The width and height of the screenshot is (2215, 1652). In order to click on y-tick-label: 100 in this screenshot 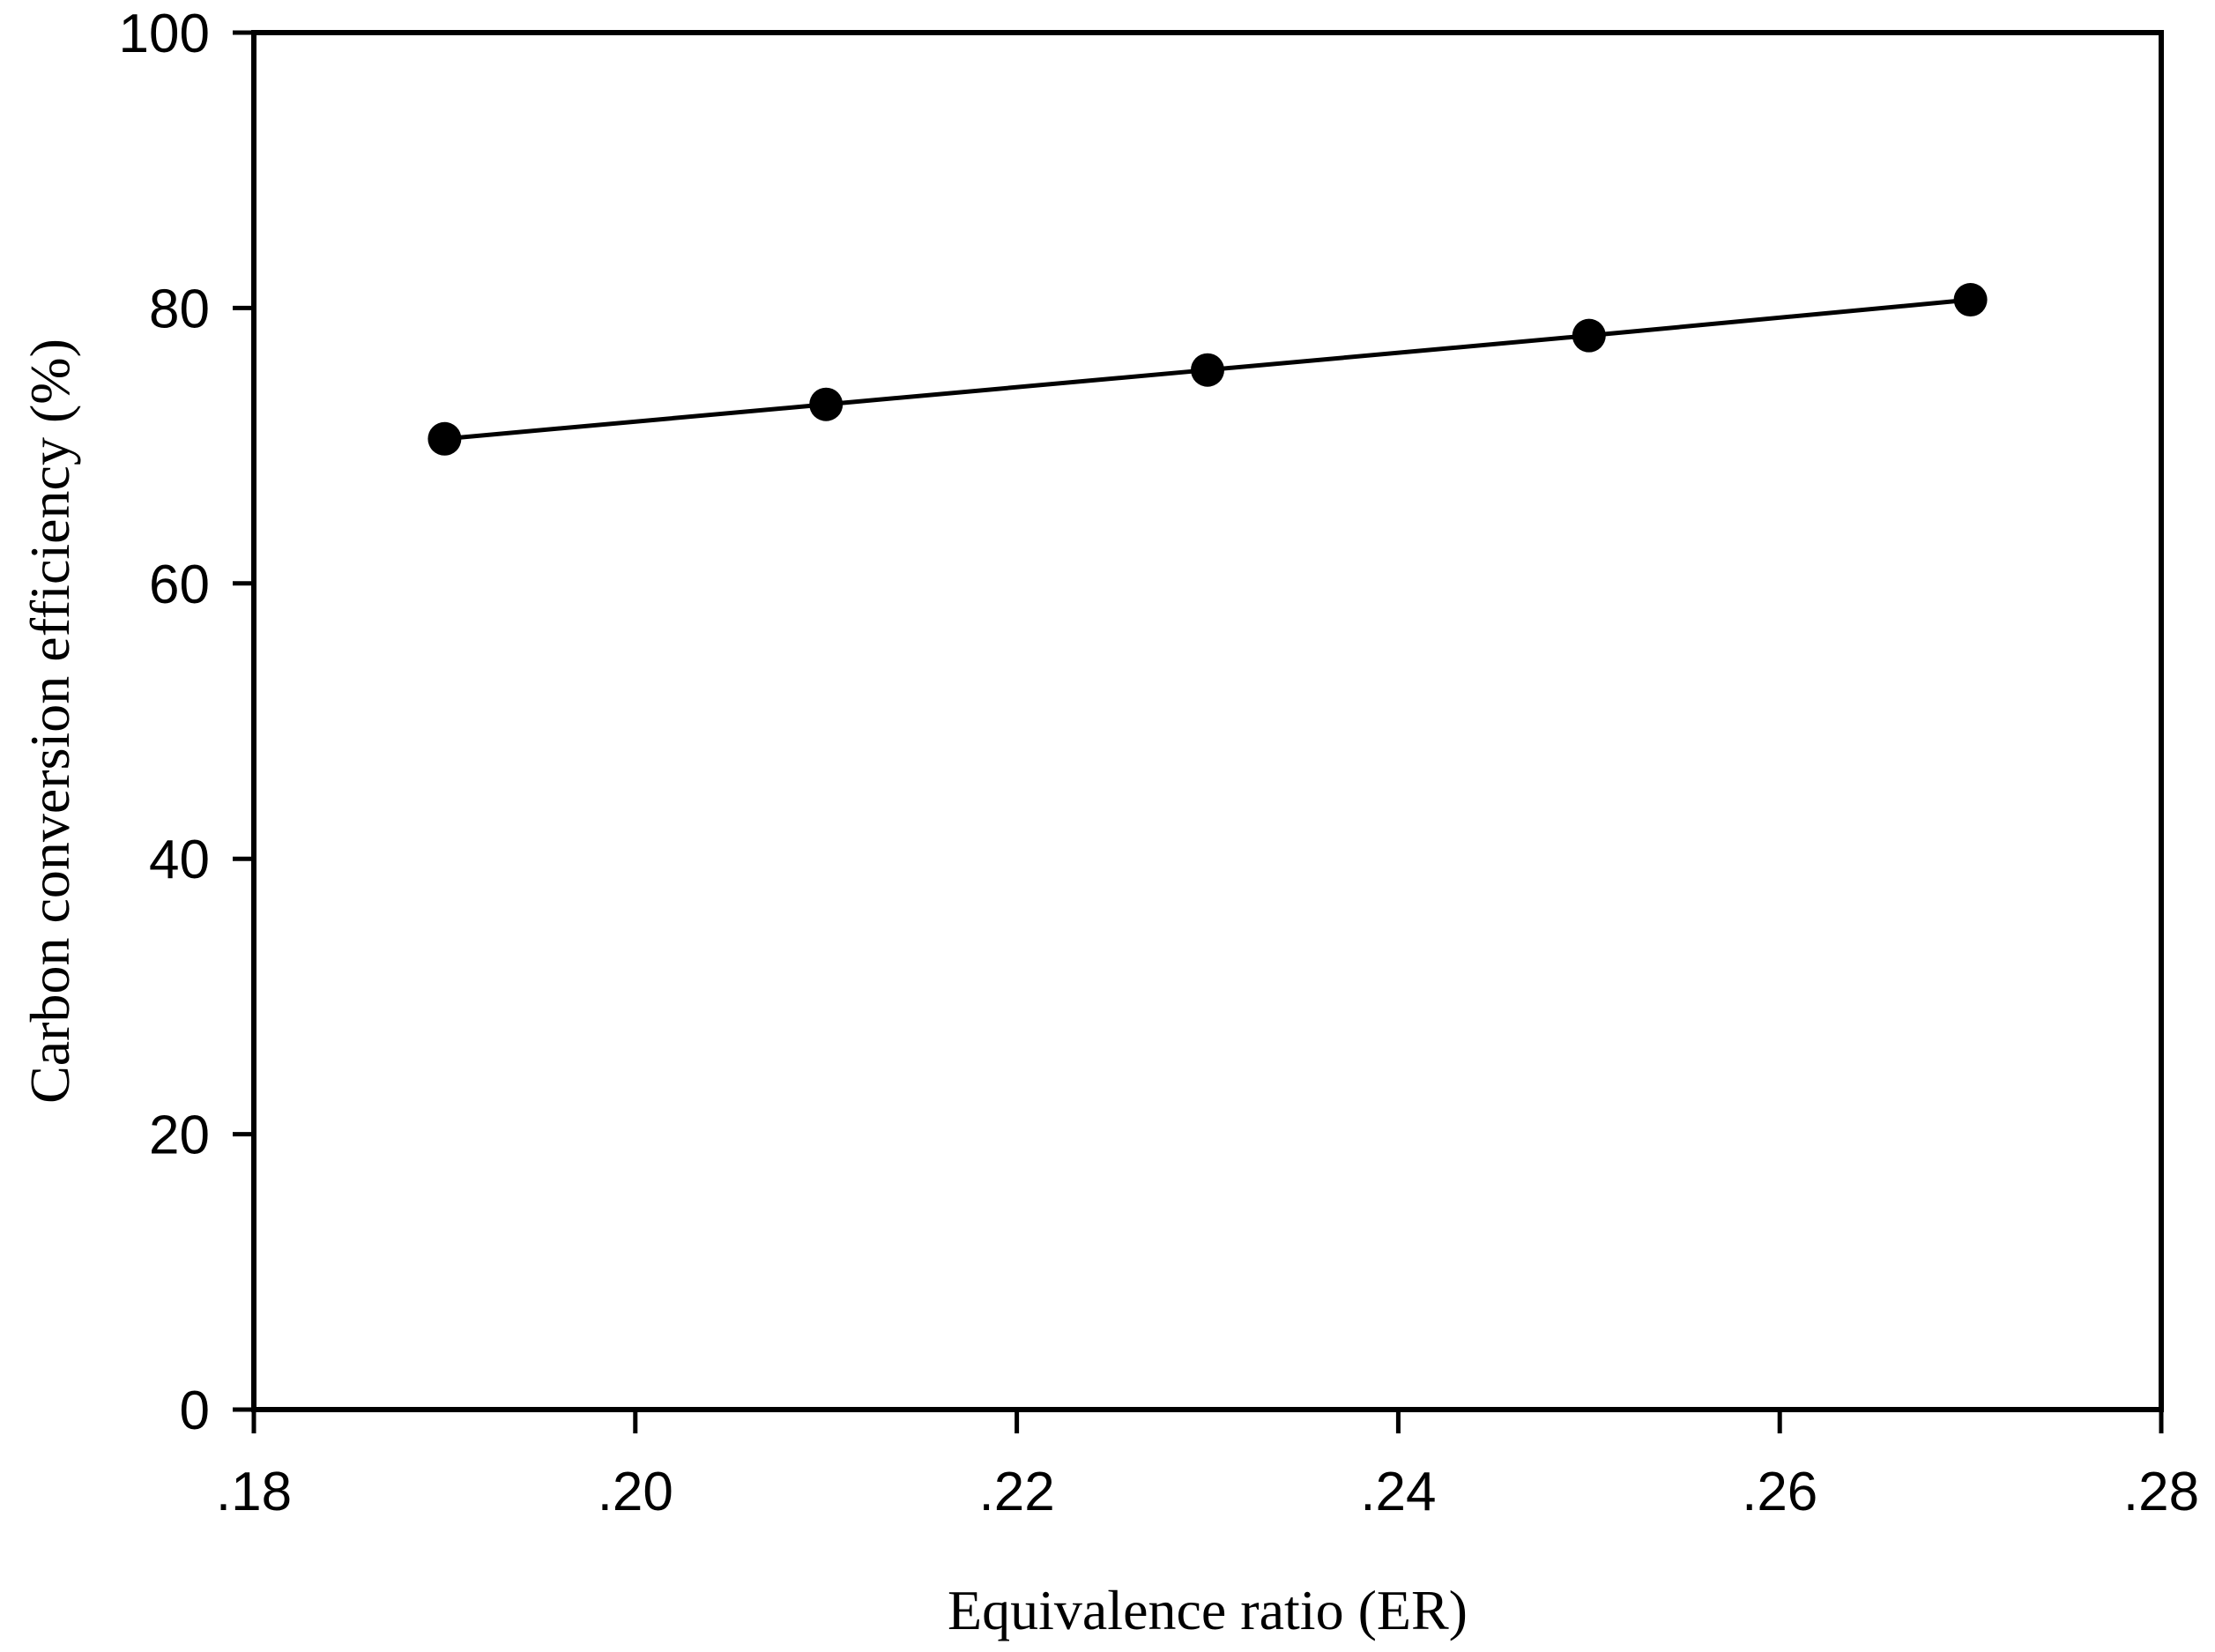, I will do `click(164, 34)`.